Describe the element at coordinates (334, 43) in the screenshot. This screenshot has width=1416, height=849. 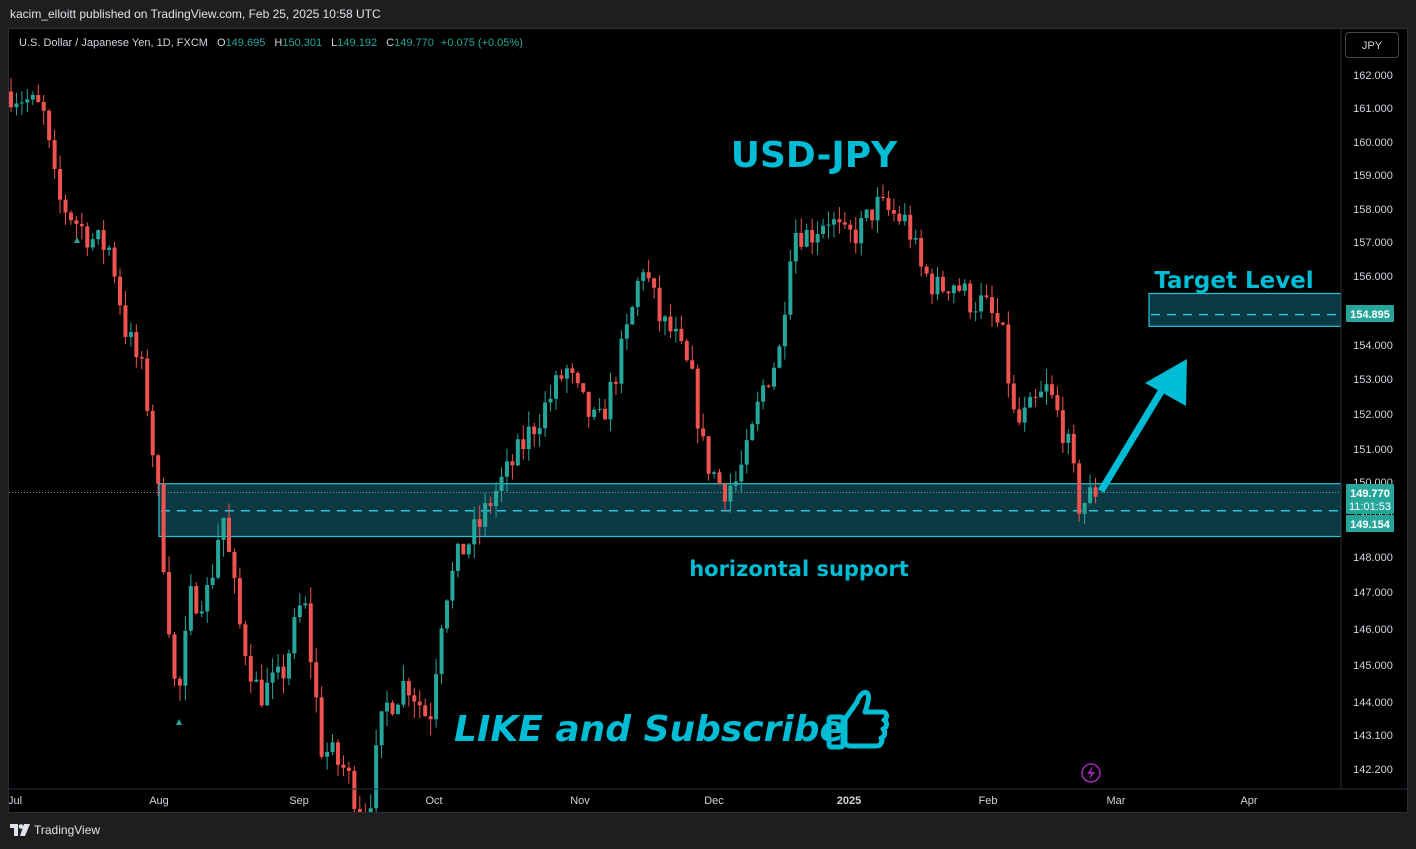
I see `low-label: L` at that location.